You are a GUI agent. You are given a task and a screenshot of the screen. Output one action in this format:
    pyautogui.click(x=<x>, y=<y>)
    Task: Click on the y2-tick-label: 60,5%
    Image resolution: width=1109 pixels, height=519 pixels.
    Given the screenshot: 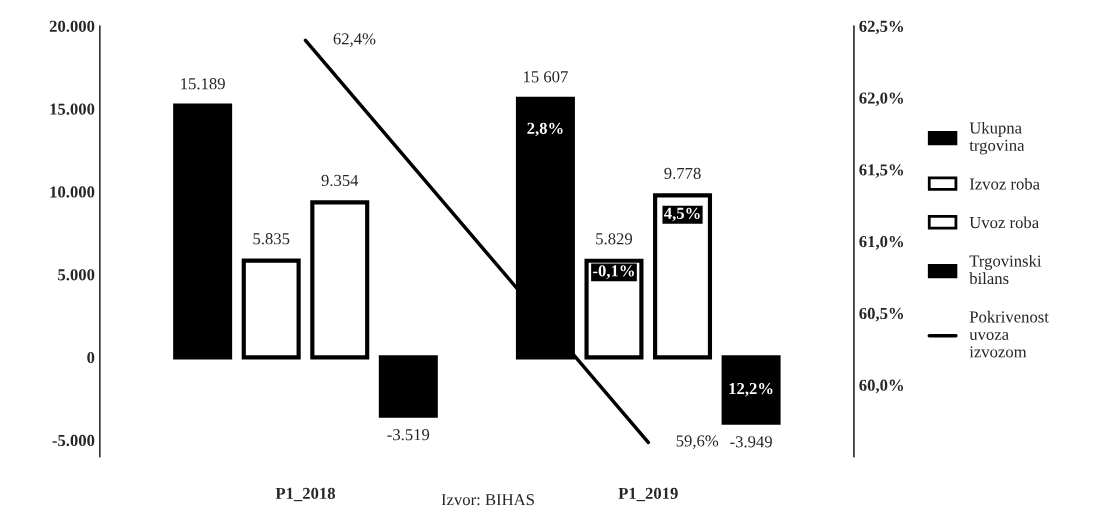 What is the action you would take?
    pyautogui.click(x=881, y=314)
    